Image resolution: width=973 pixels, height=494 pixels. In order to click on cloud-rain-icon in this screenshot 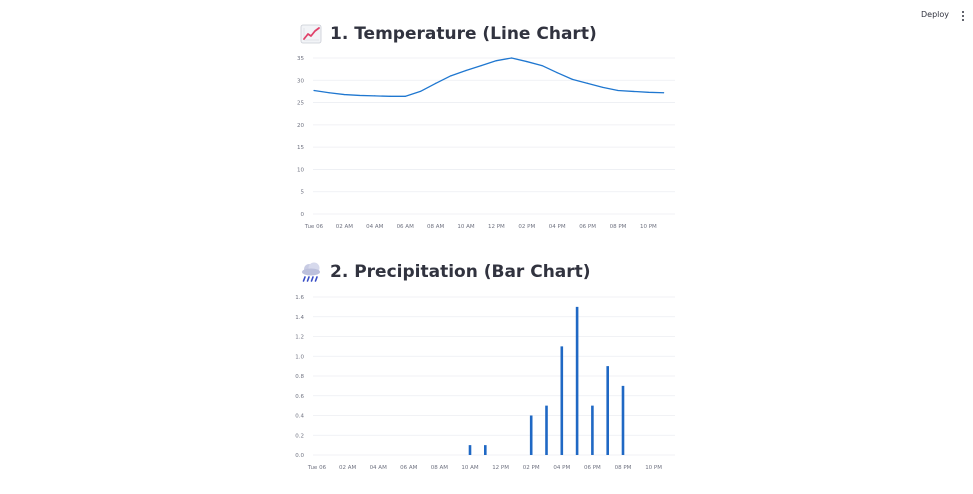, I will do `click(311, 272)`.